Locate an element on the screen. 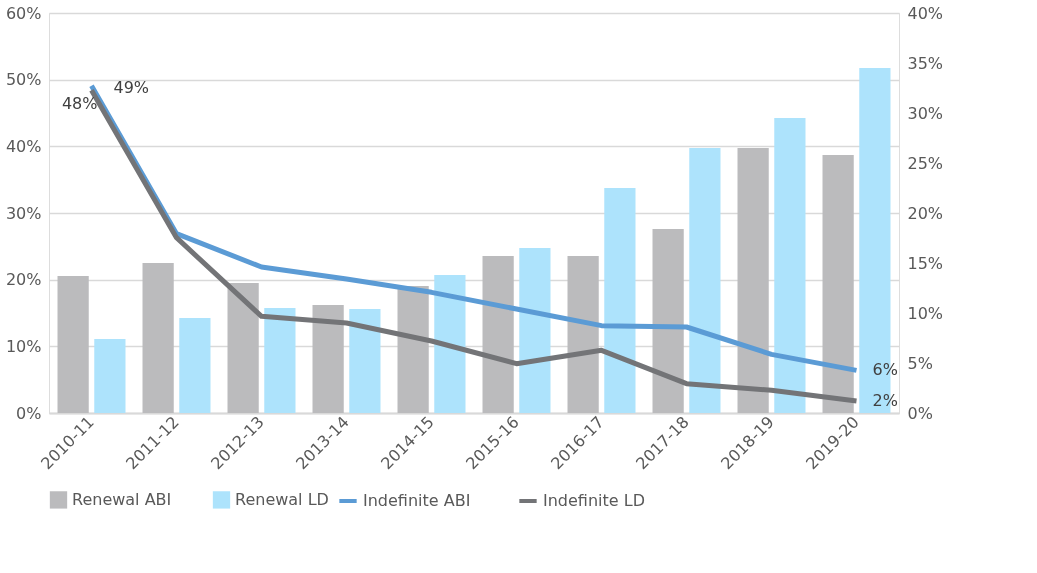  legend-label: Renewal LD is located at coordinates (282, 499).